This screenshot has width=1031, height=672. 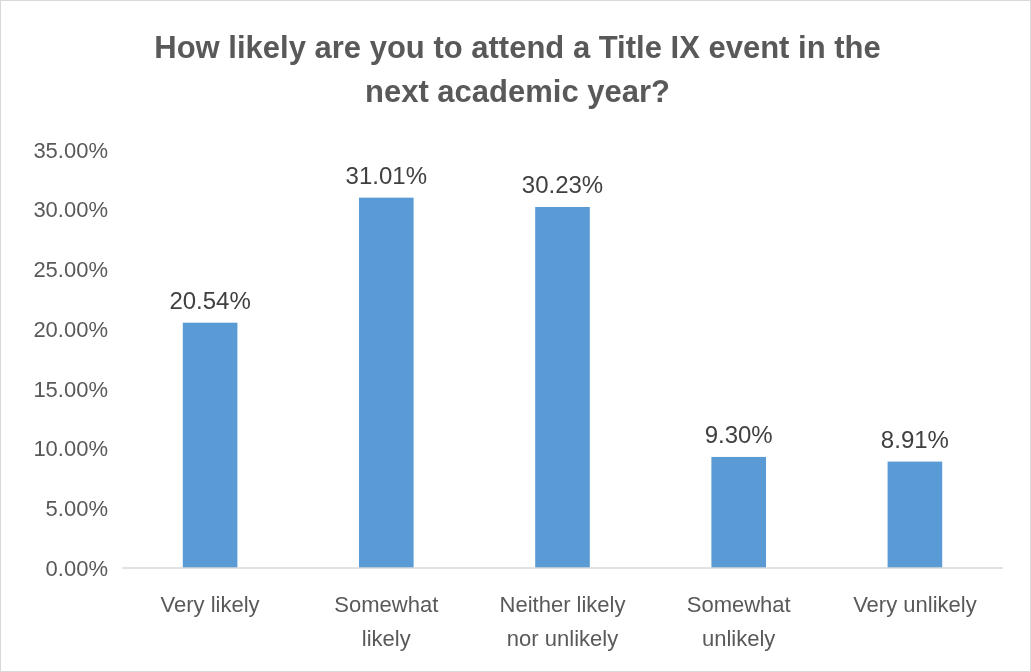 What do you see at coordinates (76, 508) in the screenshot?
I see `y-tick-label: 5.00%` at bounding box center [76, 508].